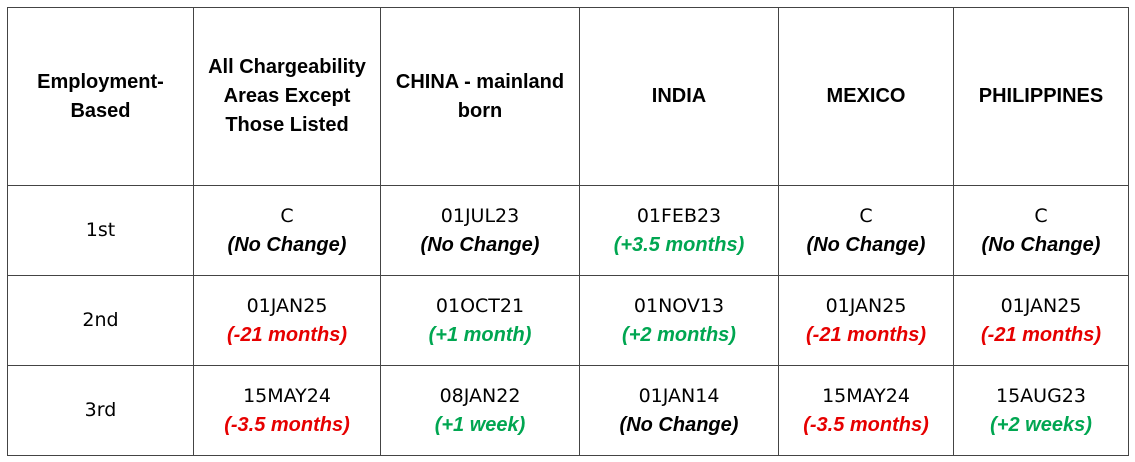  I want to click on cutoff-date: 01JUL23, so click(480, 215).